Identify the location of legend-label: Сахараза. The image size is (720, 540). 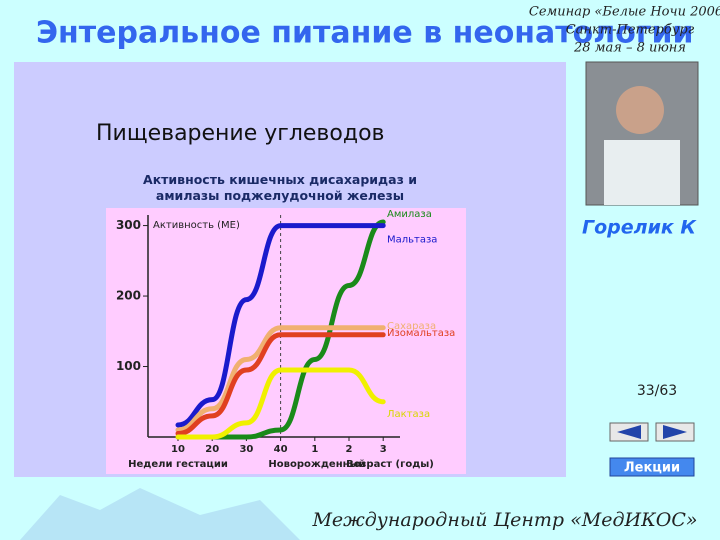
(411, 326).